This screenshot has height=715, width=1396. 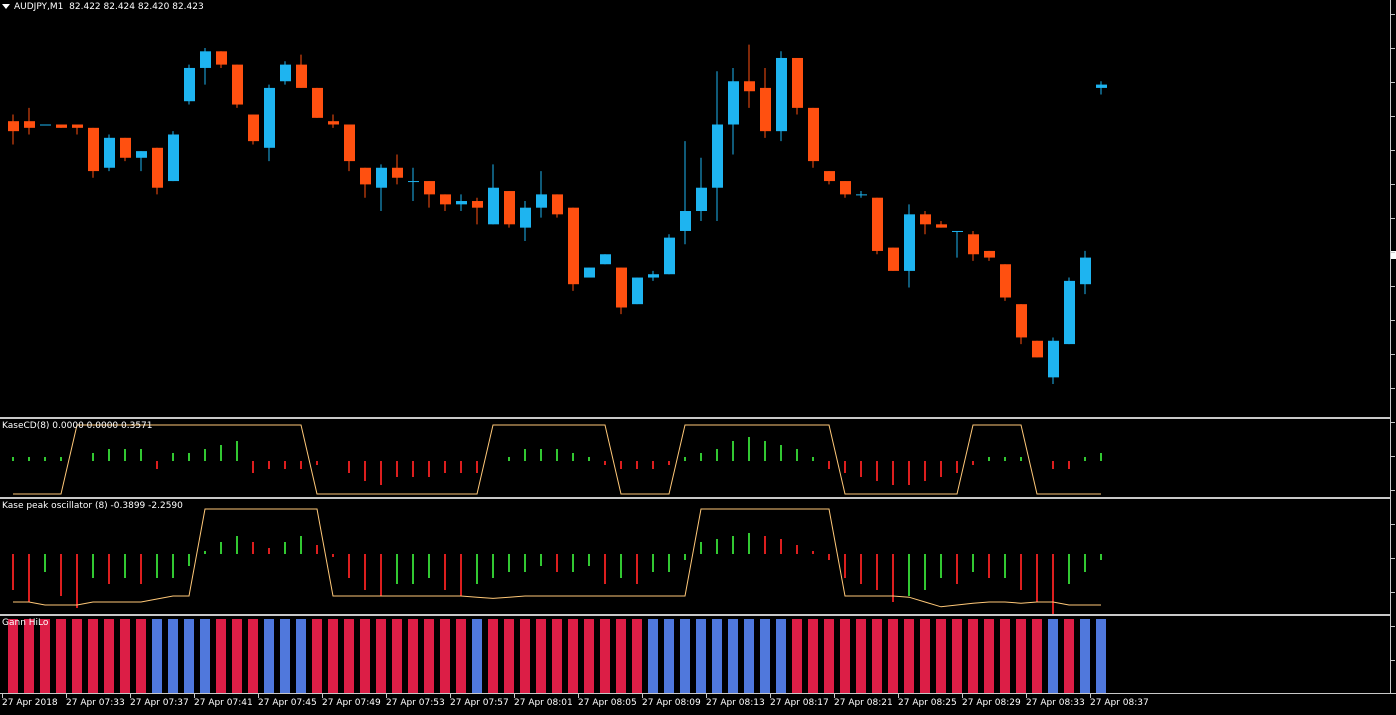 I want to click on dropdown-triangle-icon, so click(x=6, y=6).